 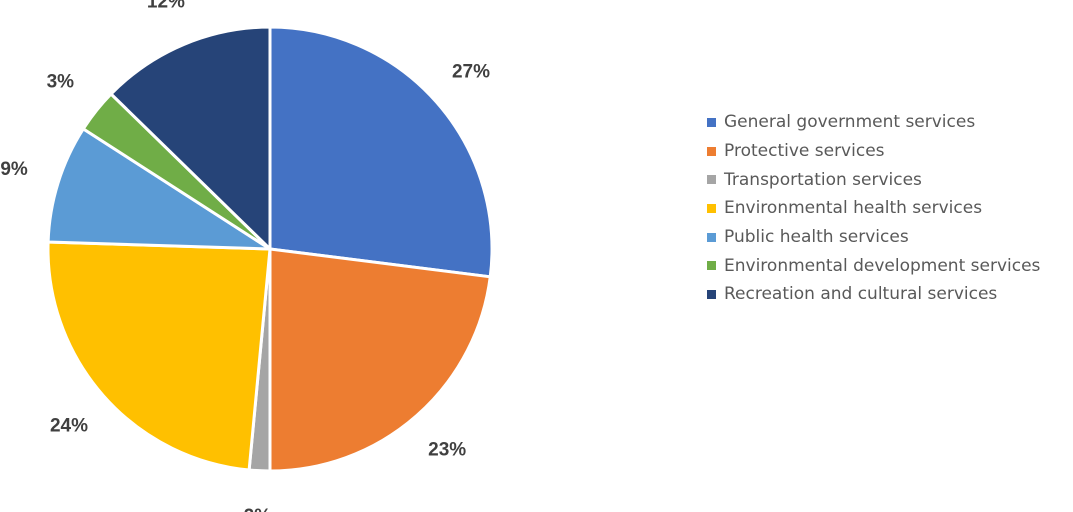 What do you see at coordinates (882, 265) in the screenshot?
I see `legend-label: Environmental development services` at bounding box center [882, 265].